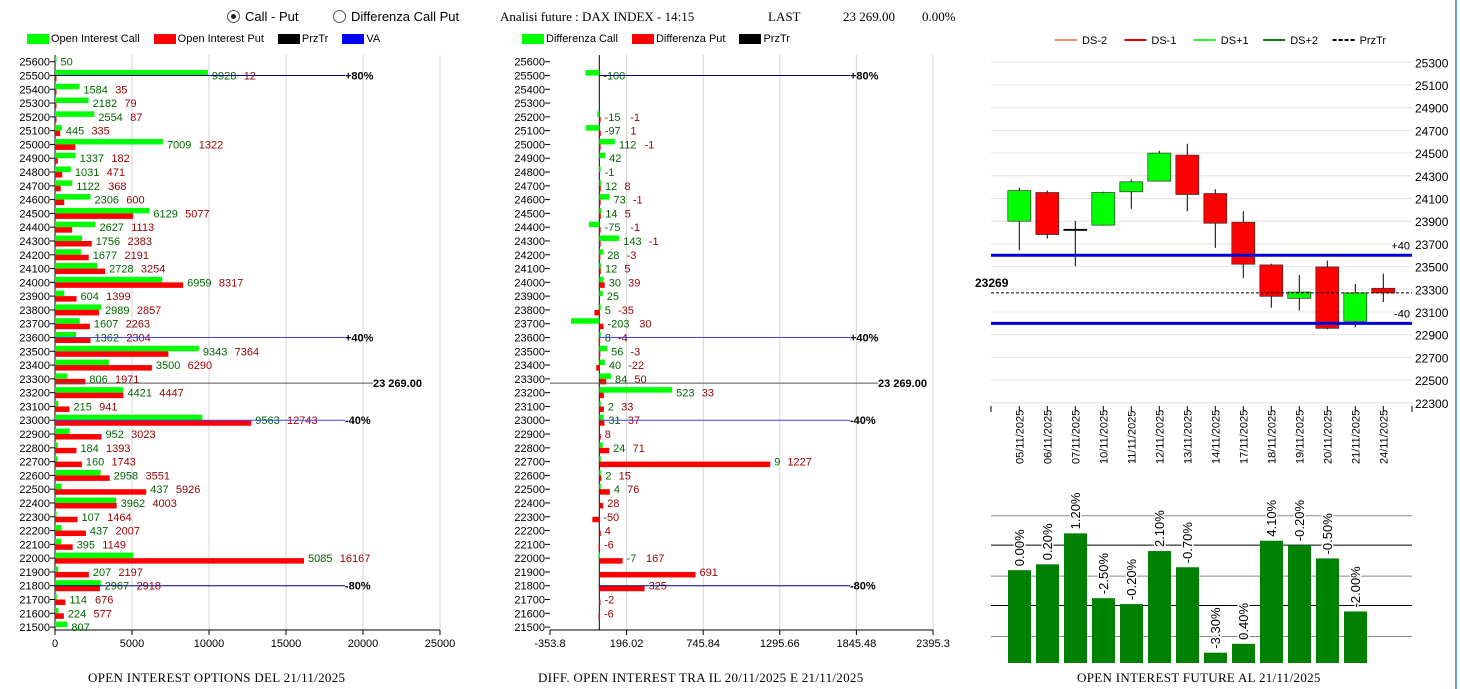 Image resolution: width=1460 pixels, height=689 pixels. What do you see at coordinates (615, 366) in the screenshot?
I see `bar-value-label: 40` at bounding box center [615, 366].